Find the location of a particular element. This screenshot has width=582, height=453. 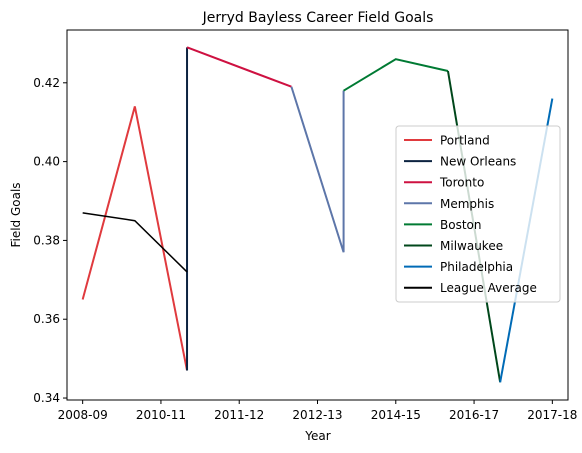

y-tick-label: 0.34 is located at coordinates (46, 398).